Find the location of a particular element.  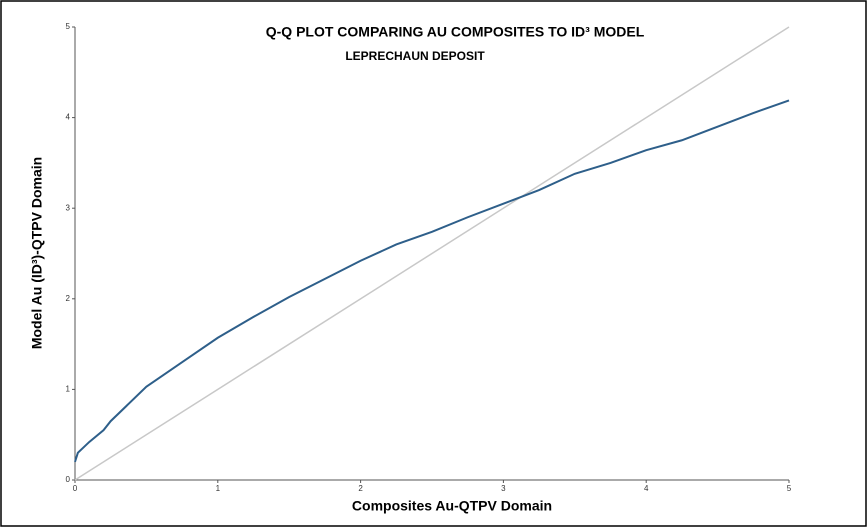

x-tick-label: 4 is located at coordinates (646, 488).